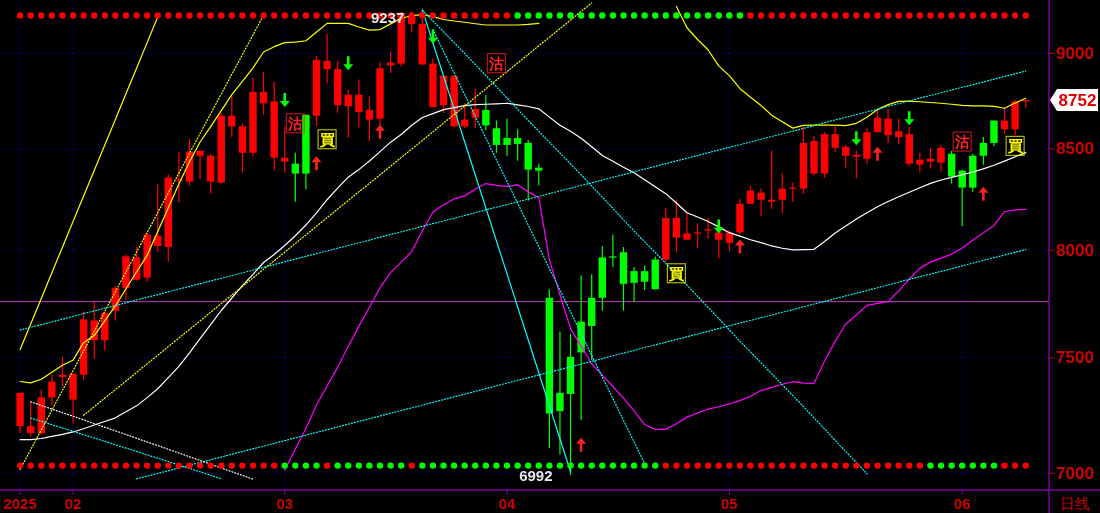 The image size is (1100, 513). Describe the element at coordinates (20, 503) in the screenshot. I see `x-tick-label: 2025` at that location.